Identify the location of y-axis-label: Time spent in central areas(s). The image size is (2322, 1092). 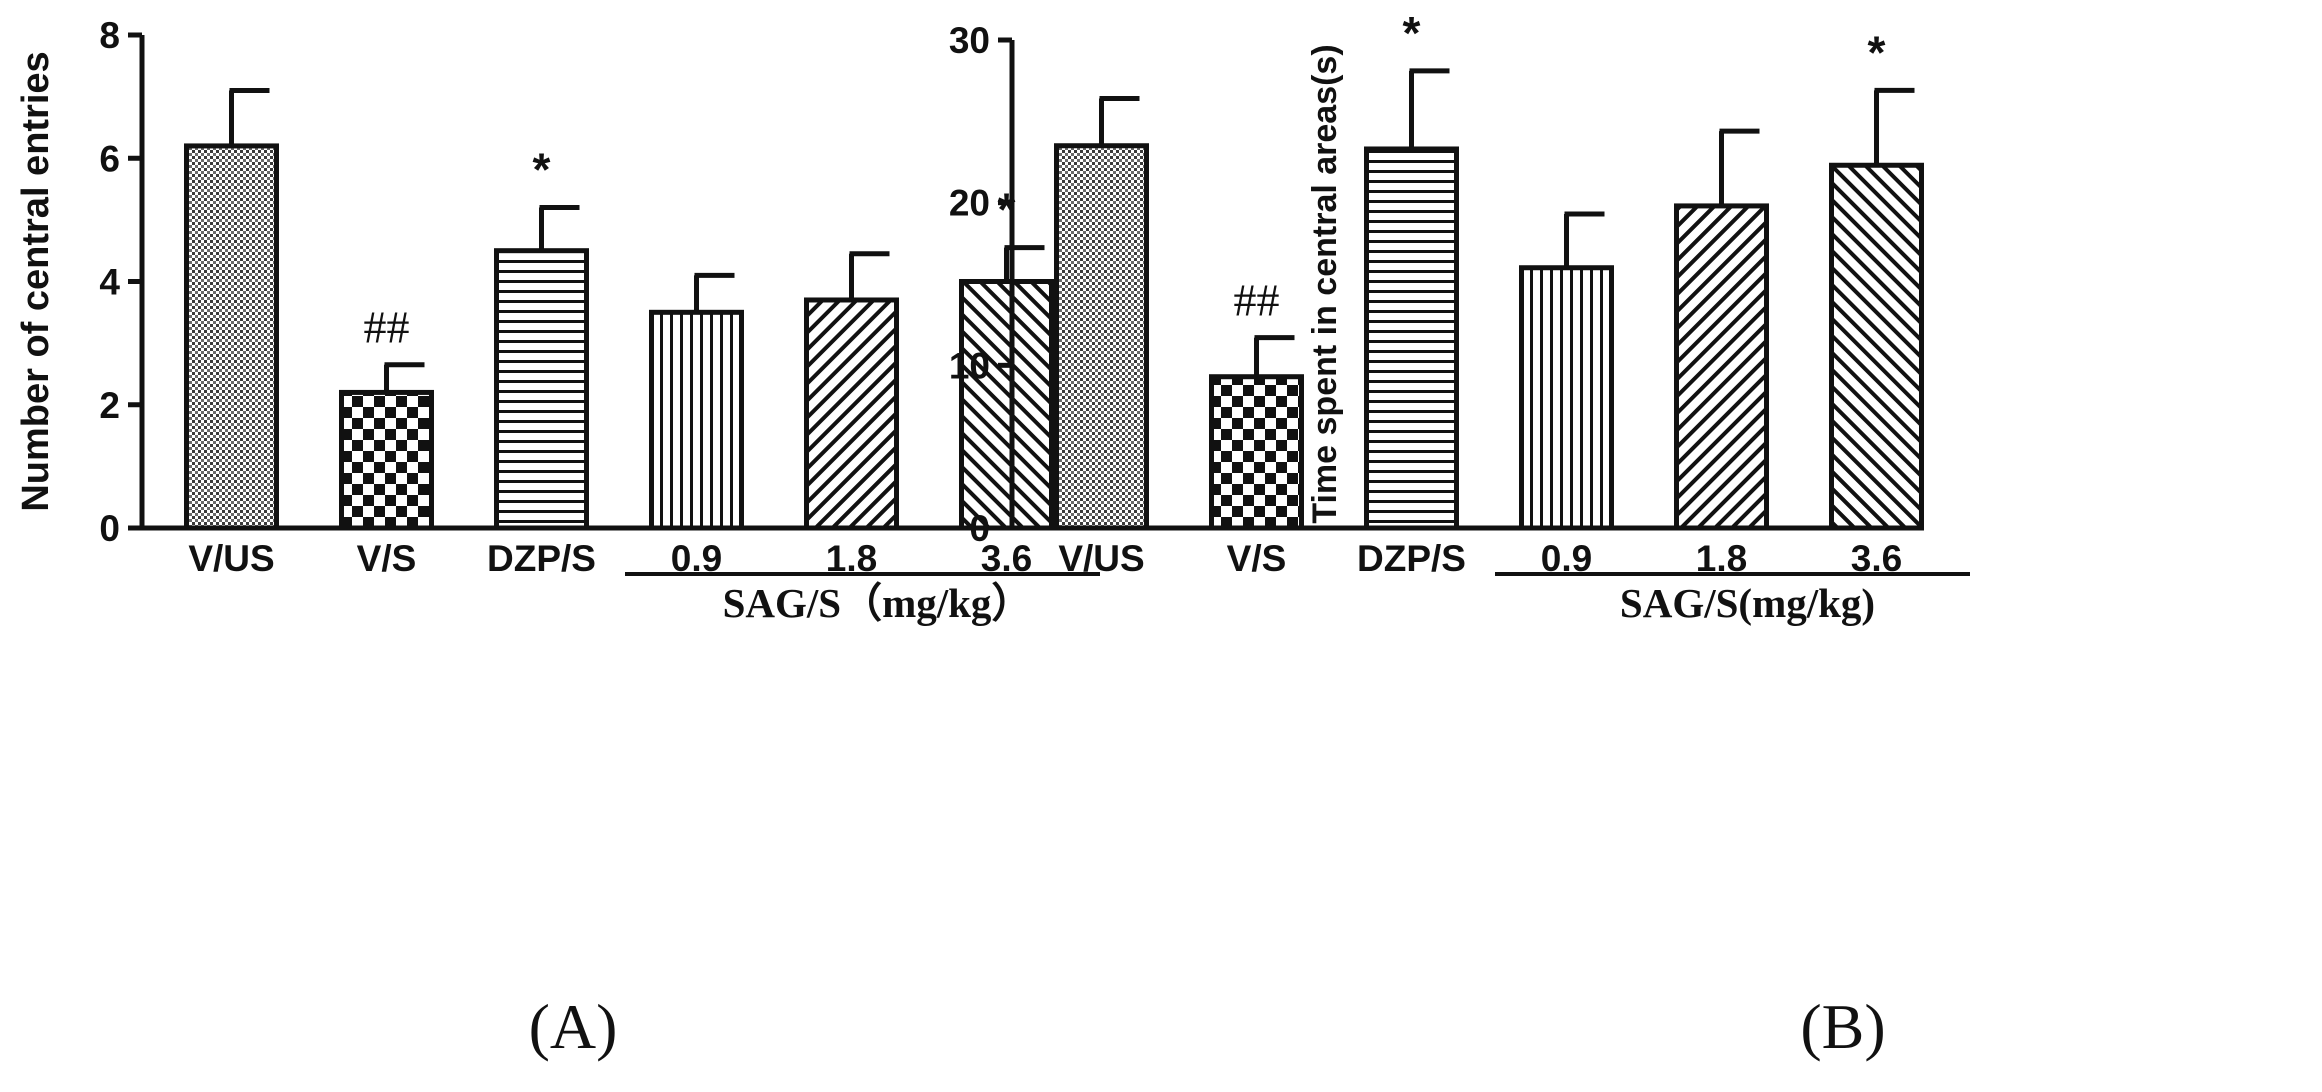
(1325, 283).